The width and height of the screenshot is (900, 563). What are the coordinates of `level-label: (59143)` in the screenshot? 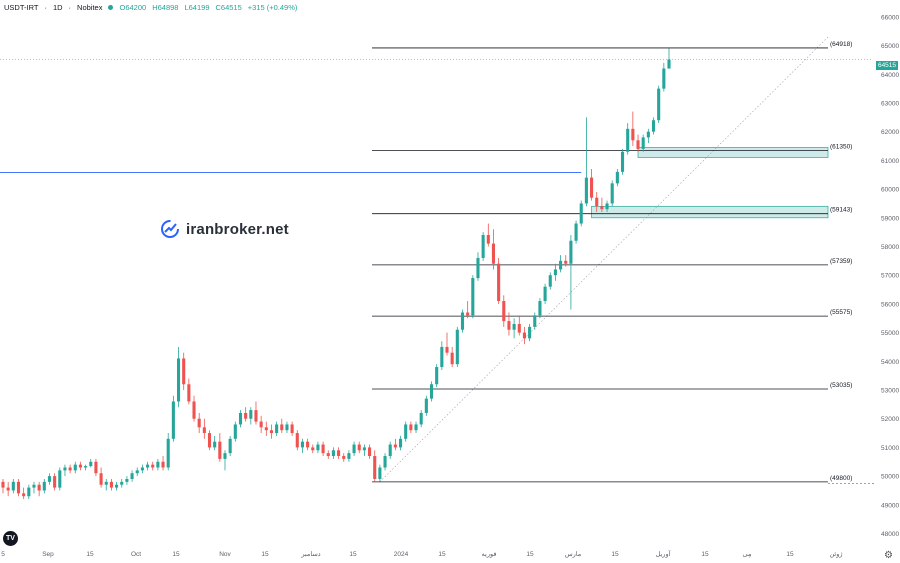 It's located at (841, 210).